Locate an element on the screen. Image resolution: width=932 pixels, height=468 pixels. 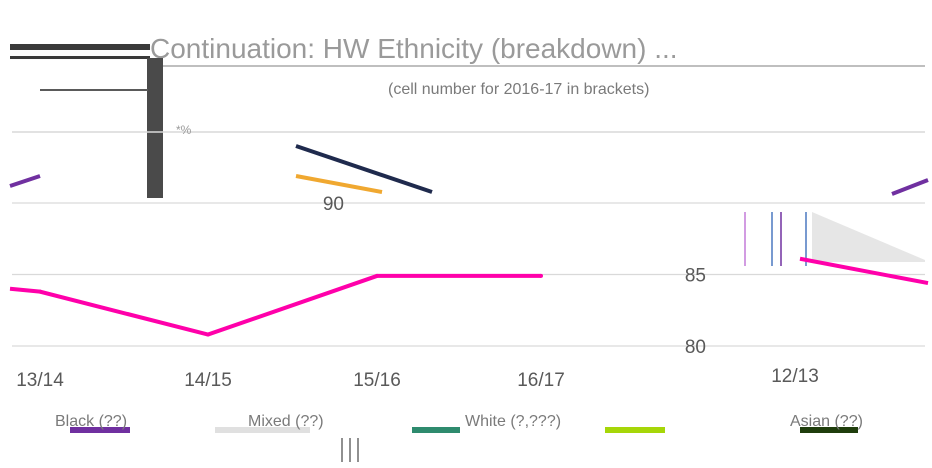
x-tick-label-second-panel: 12/13 is located at coordinates (795, 376).